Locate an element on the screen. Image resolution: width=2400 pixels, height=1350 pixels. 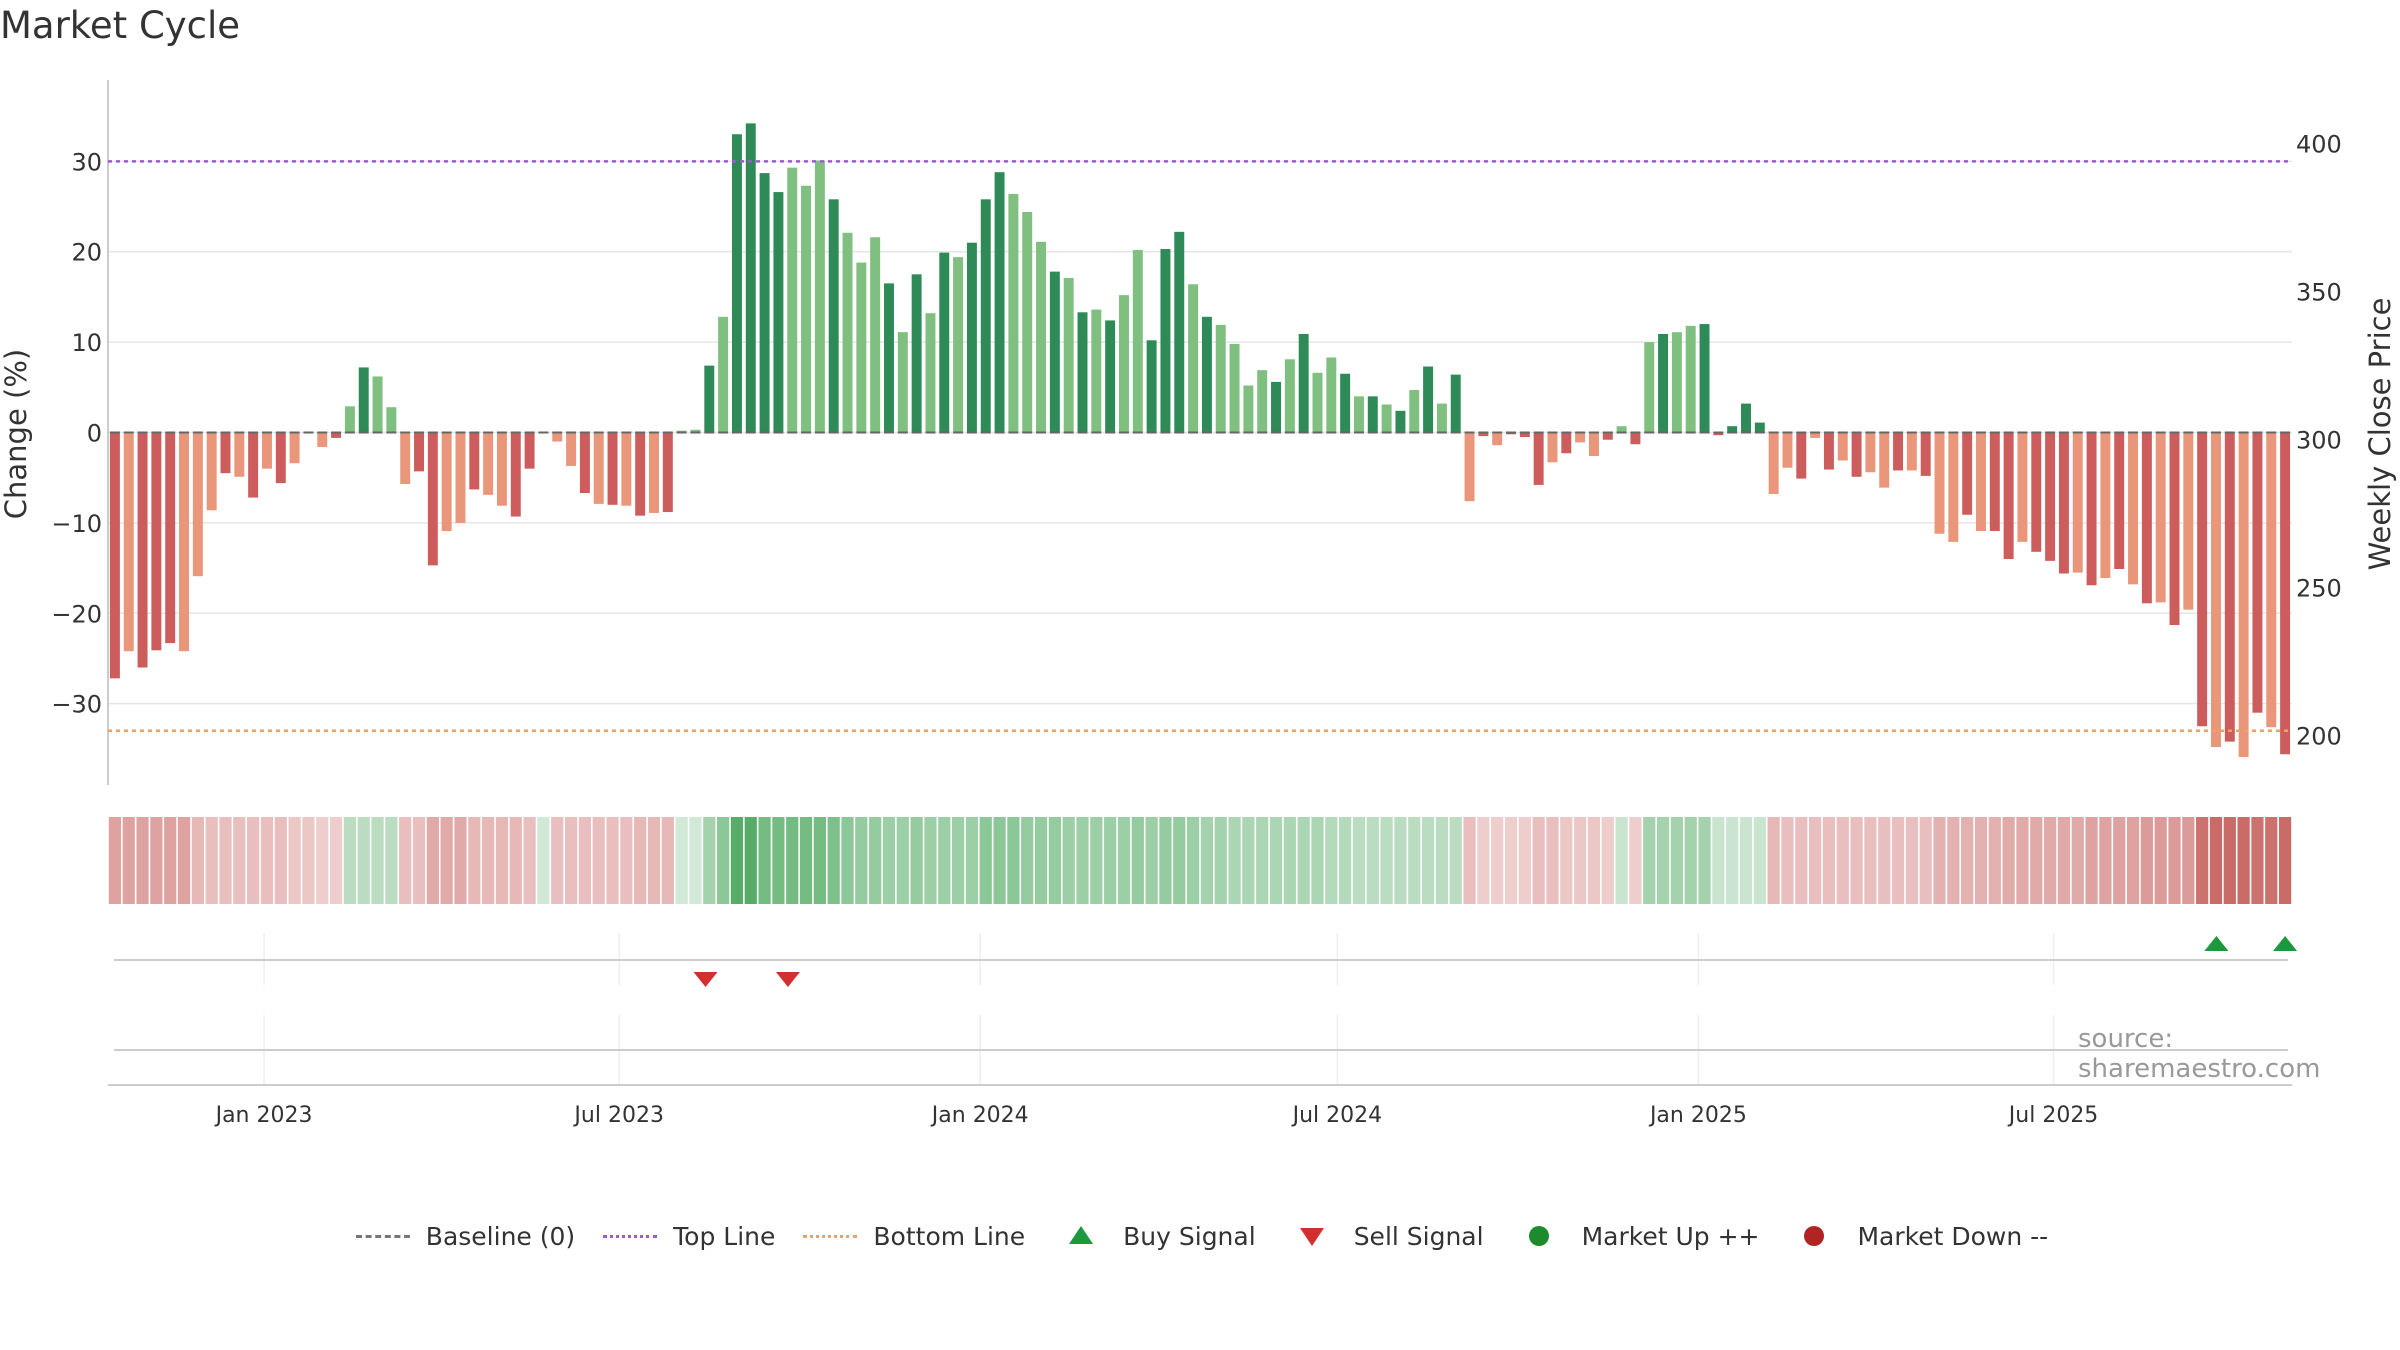
sell-signal-marker is located at coordinates (705, 979).